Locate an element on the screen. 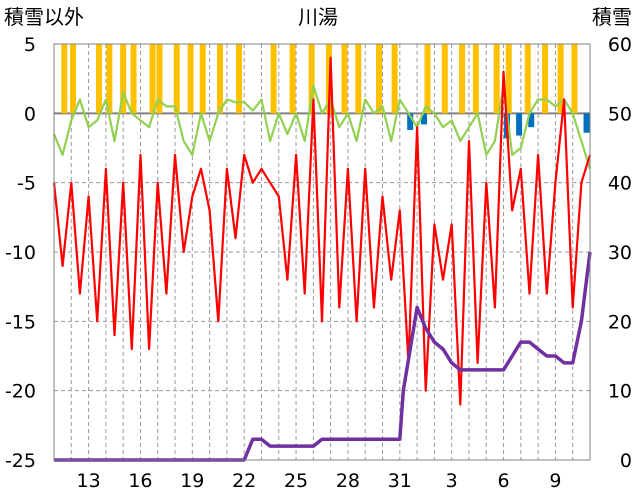  x-tick-label: 22 is located at coordinates (244, 481).